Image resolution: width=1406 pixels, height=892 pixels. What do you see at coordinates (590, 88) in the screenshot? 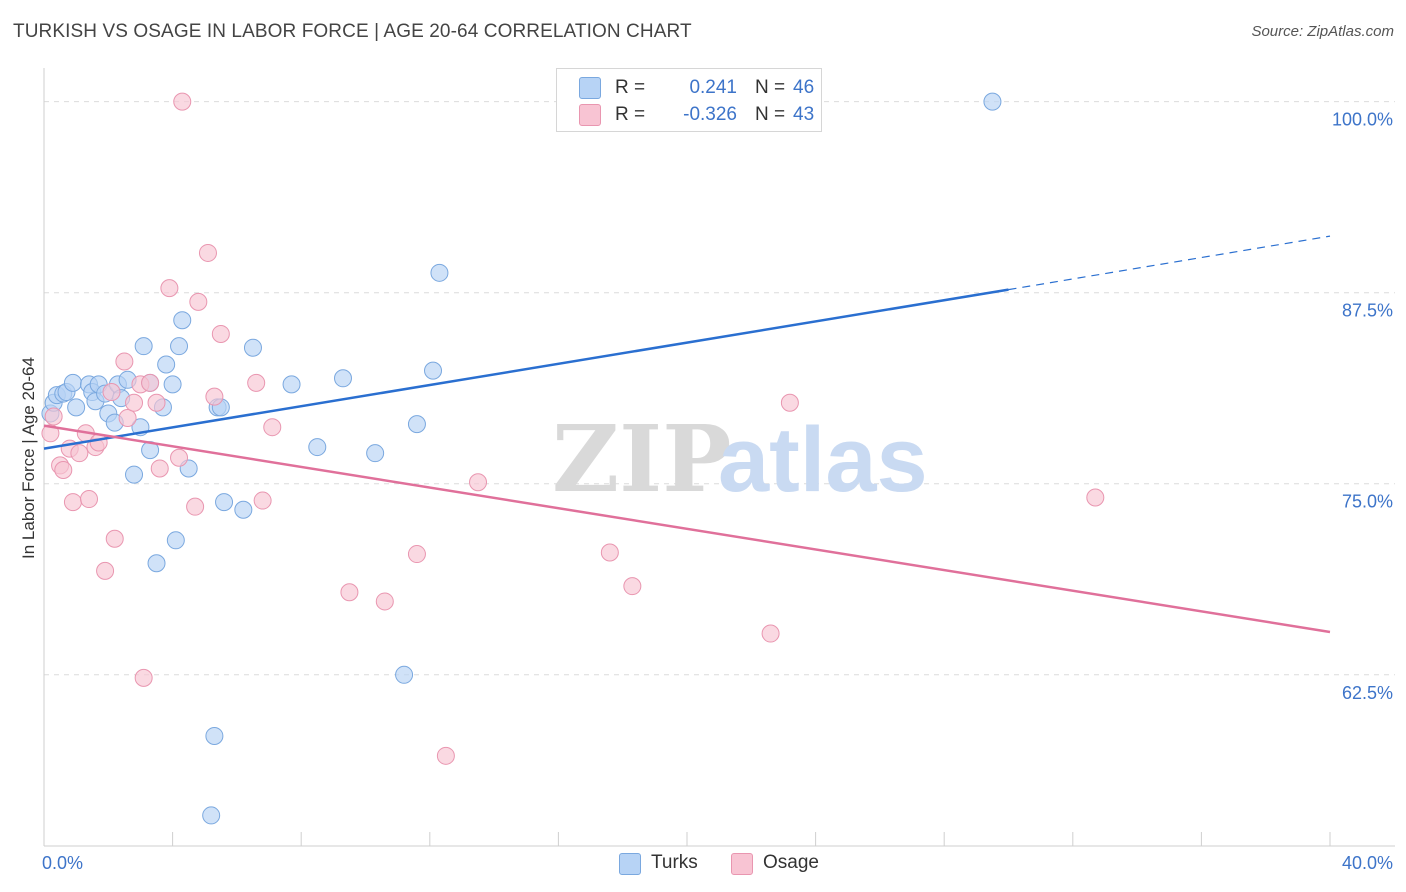
I see `turks-swatch` at bounding box center [590, 88].